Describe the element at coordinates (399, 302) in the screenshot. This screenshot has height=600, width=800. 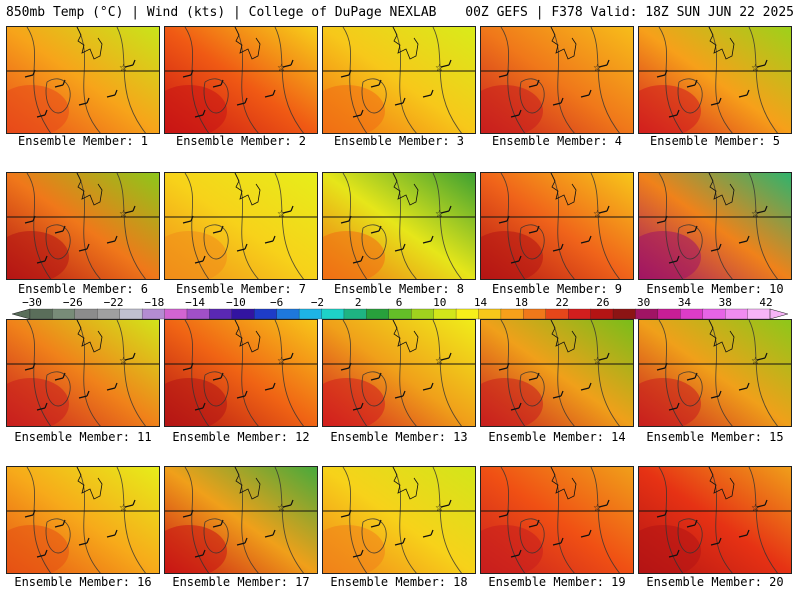
I see `colorbar-tick-label: 6` at that location.